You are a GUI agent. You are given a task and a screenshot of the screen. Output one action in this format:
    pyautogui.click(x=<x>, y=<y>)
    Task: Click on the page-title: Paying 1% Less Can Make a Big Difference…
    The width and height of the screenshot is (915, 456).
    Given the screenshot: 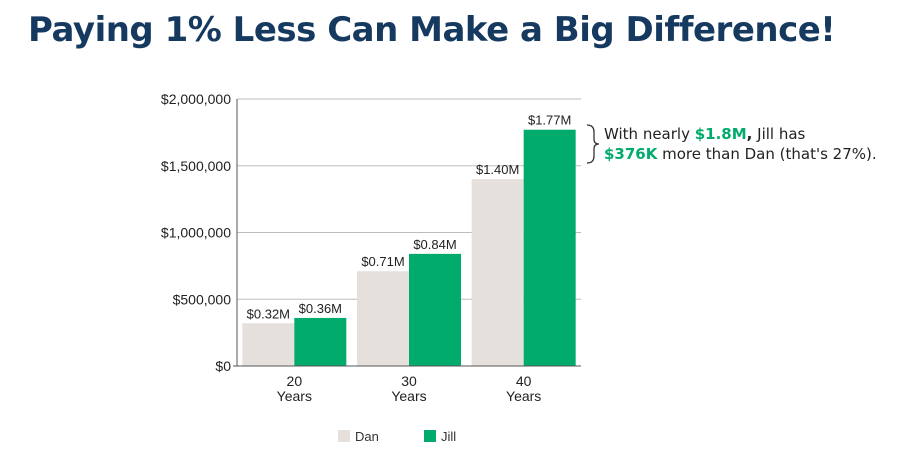 What is the action you would take?
    pyautogui.click(x=432, y=30)
    